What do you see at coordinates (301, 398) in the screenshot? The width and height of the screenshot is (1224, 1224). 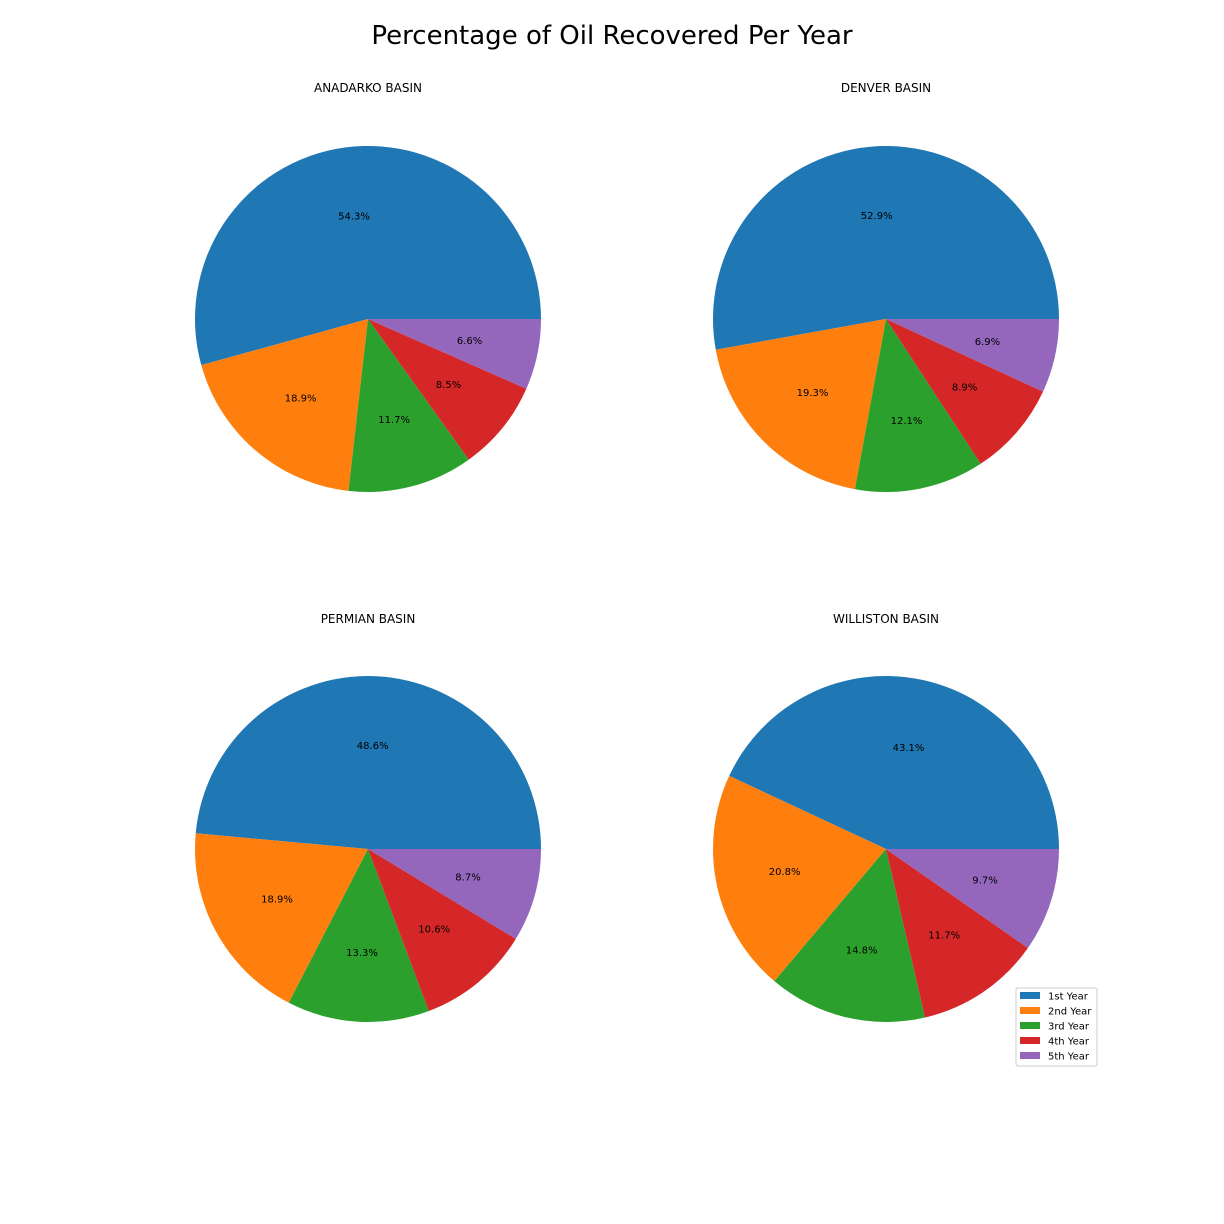 I see `pie-pct-label-anadarko-basin-2: 18.9%` at bounding box center [301, 398].